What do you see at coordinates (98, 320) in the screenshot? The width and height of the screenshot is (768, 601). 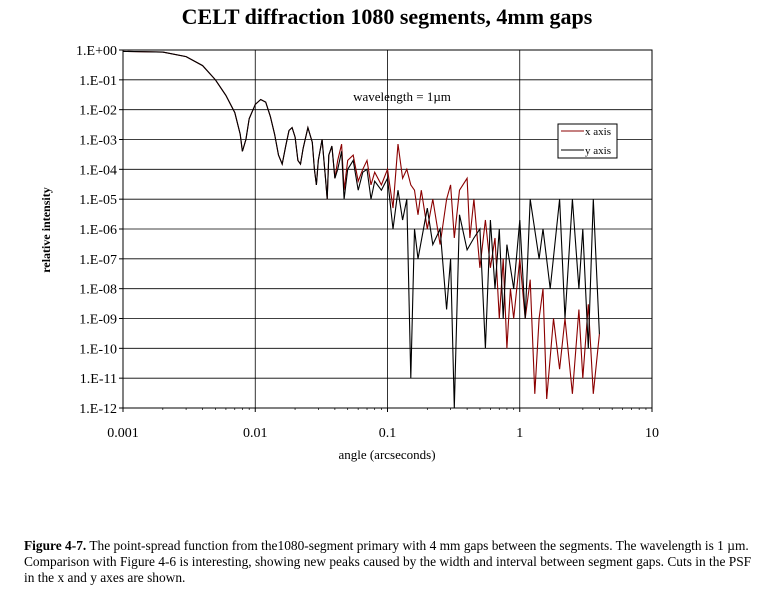 I see `y-tick-label: 1.E-09` at bounding box center [98, 320].